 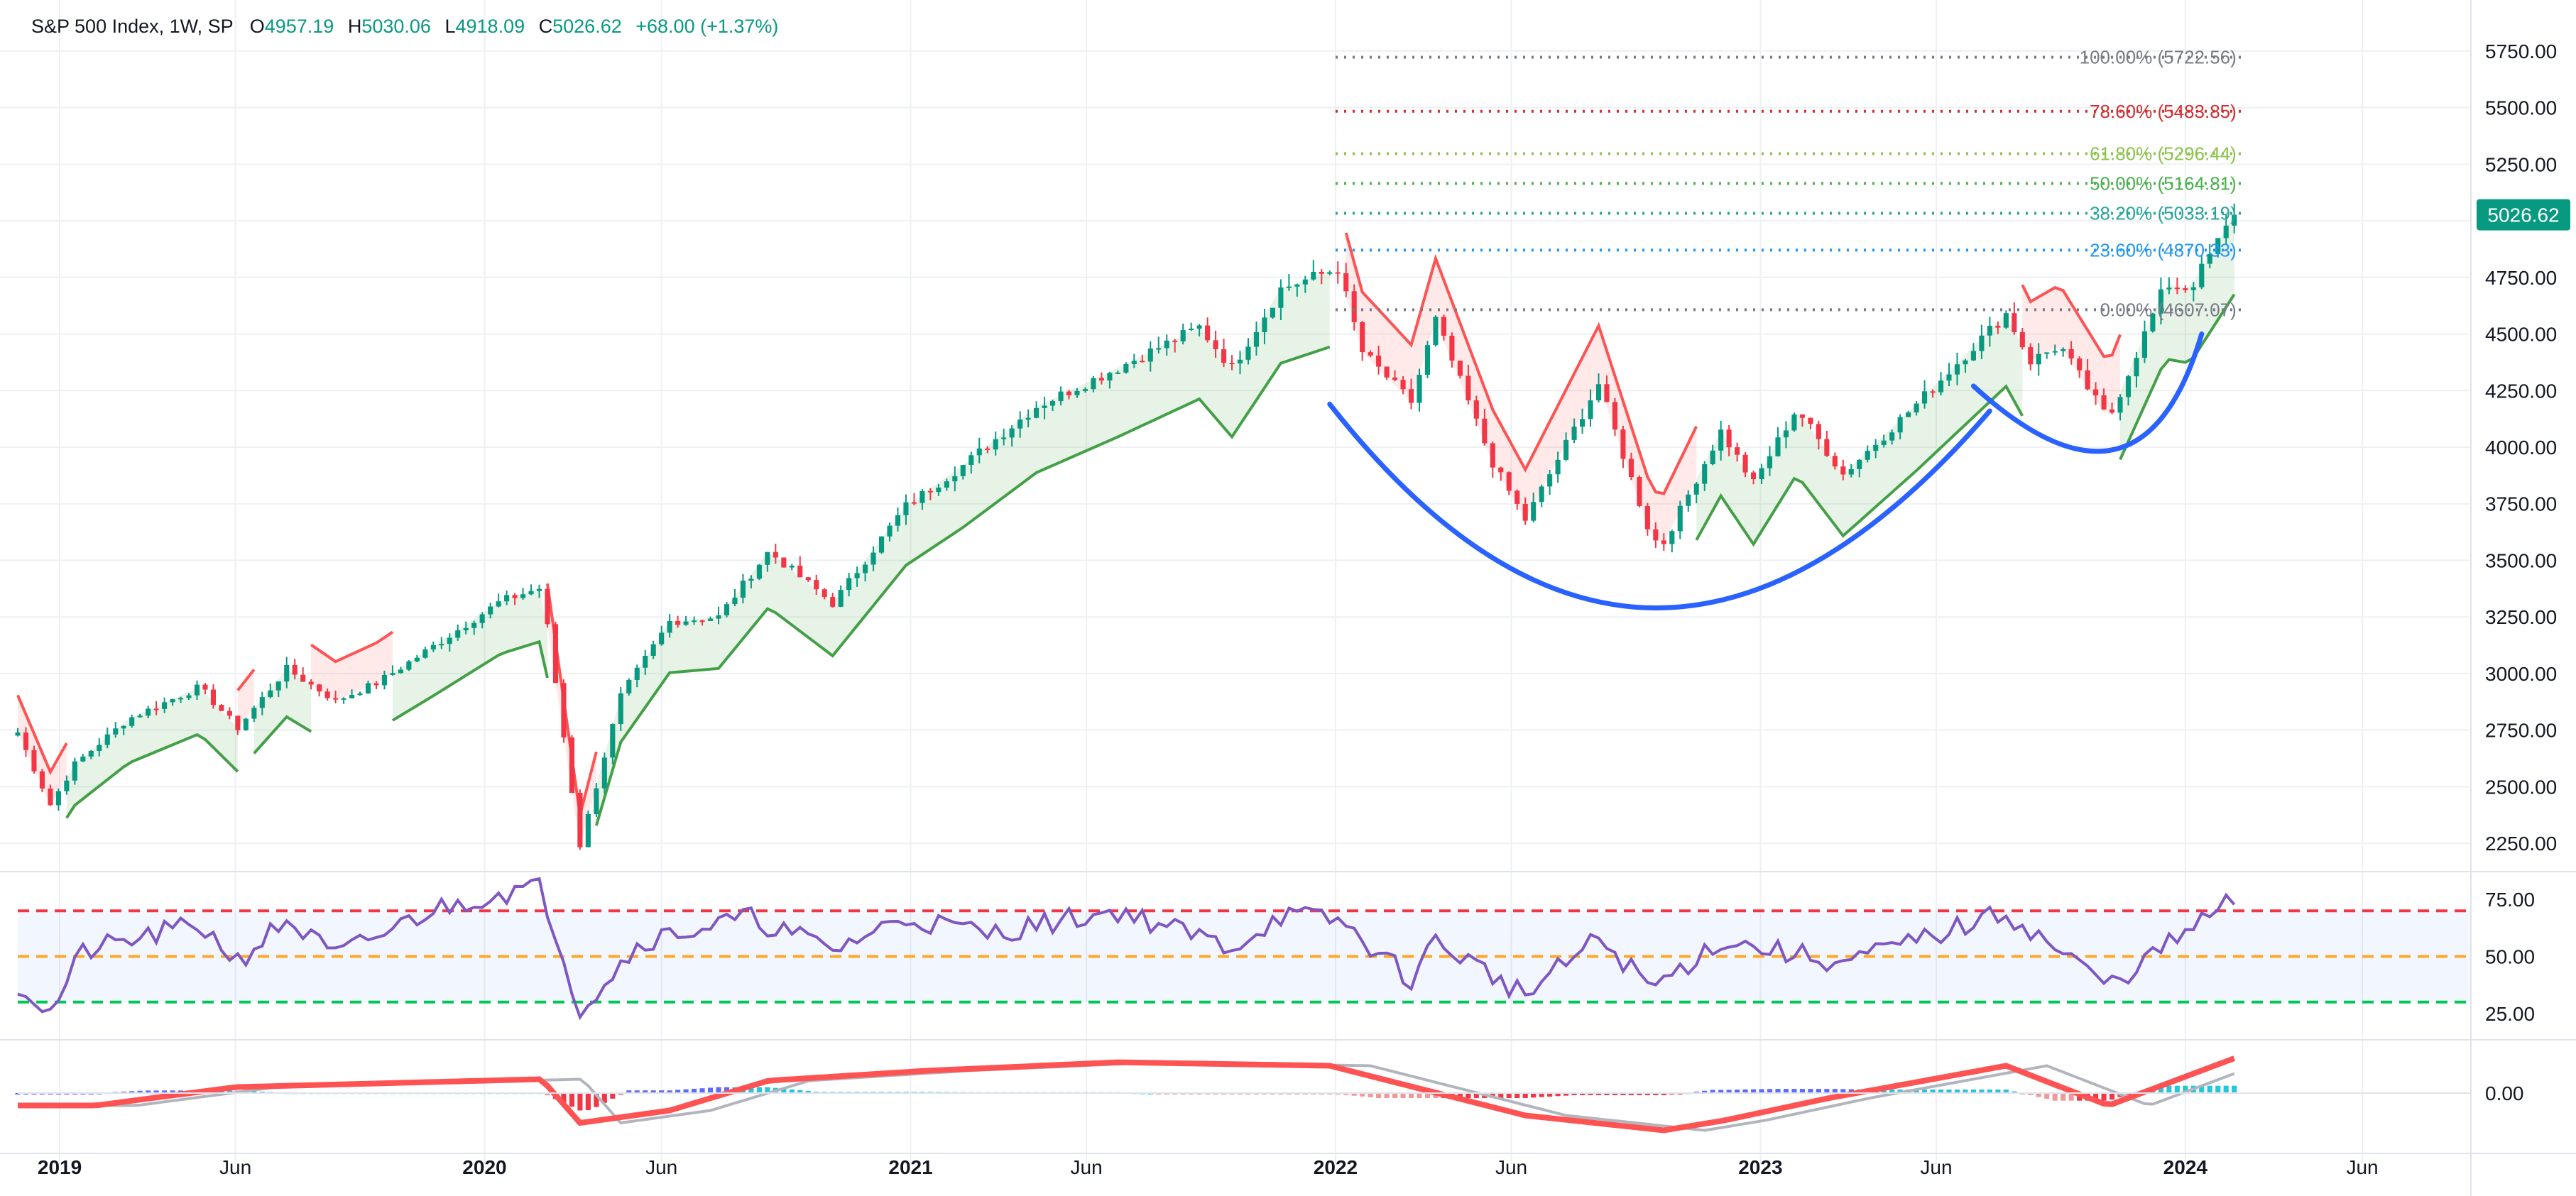 I want to click on last-price-label: 5026.62, so click(x=2523, y=215).